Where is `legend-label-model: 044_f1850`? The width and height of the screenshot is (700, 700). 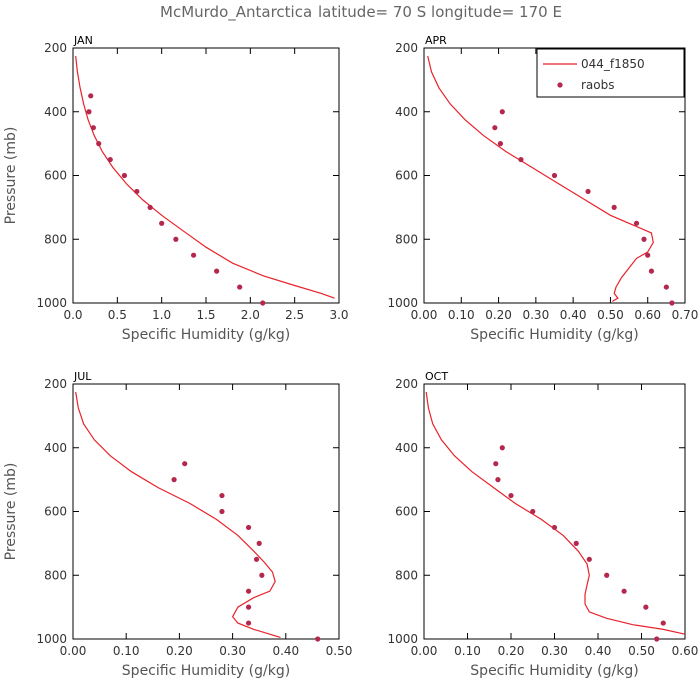 legend-label-model: 044_f1850 is located at coordinates (613, 64).